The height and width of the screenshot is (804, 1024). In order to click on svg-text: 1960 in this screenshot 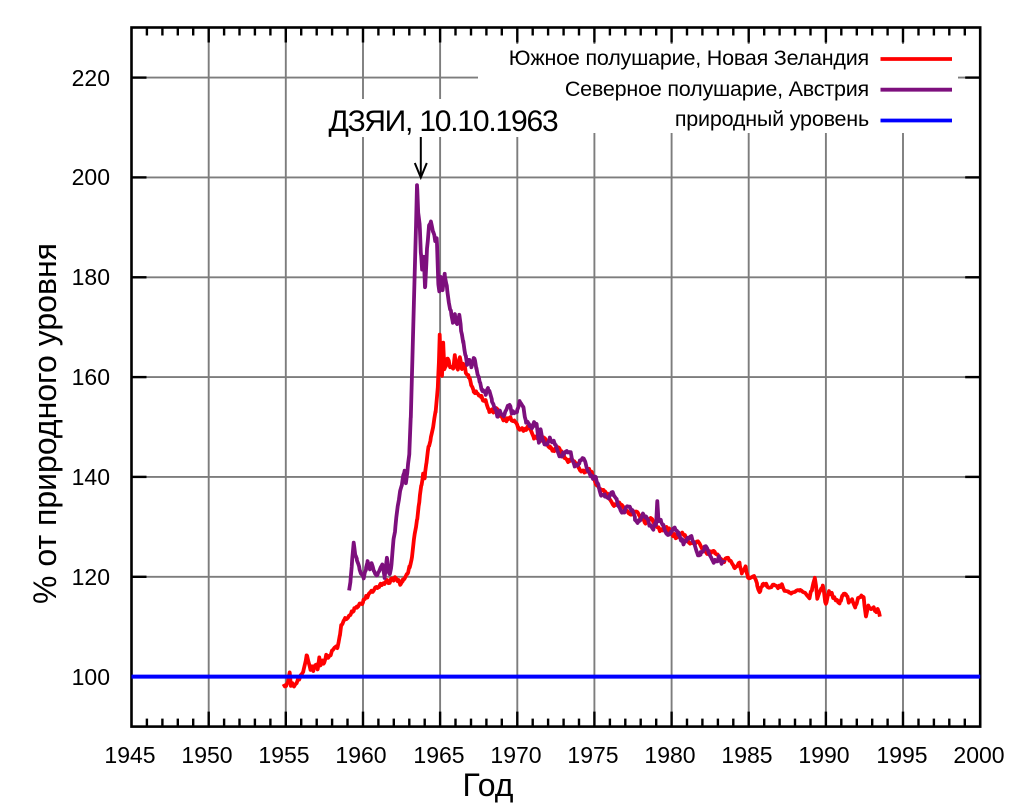, I will do `click(360, 755)`.